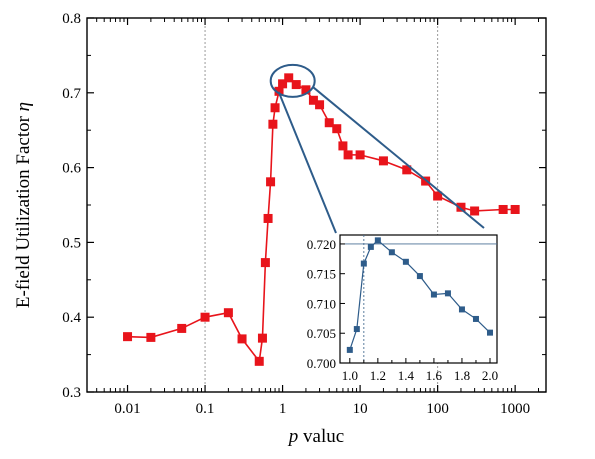  I want to click on zoom-connector-right, so click(398, 157).